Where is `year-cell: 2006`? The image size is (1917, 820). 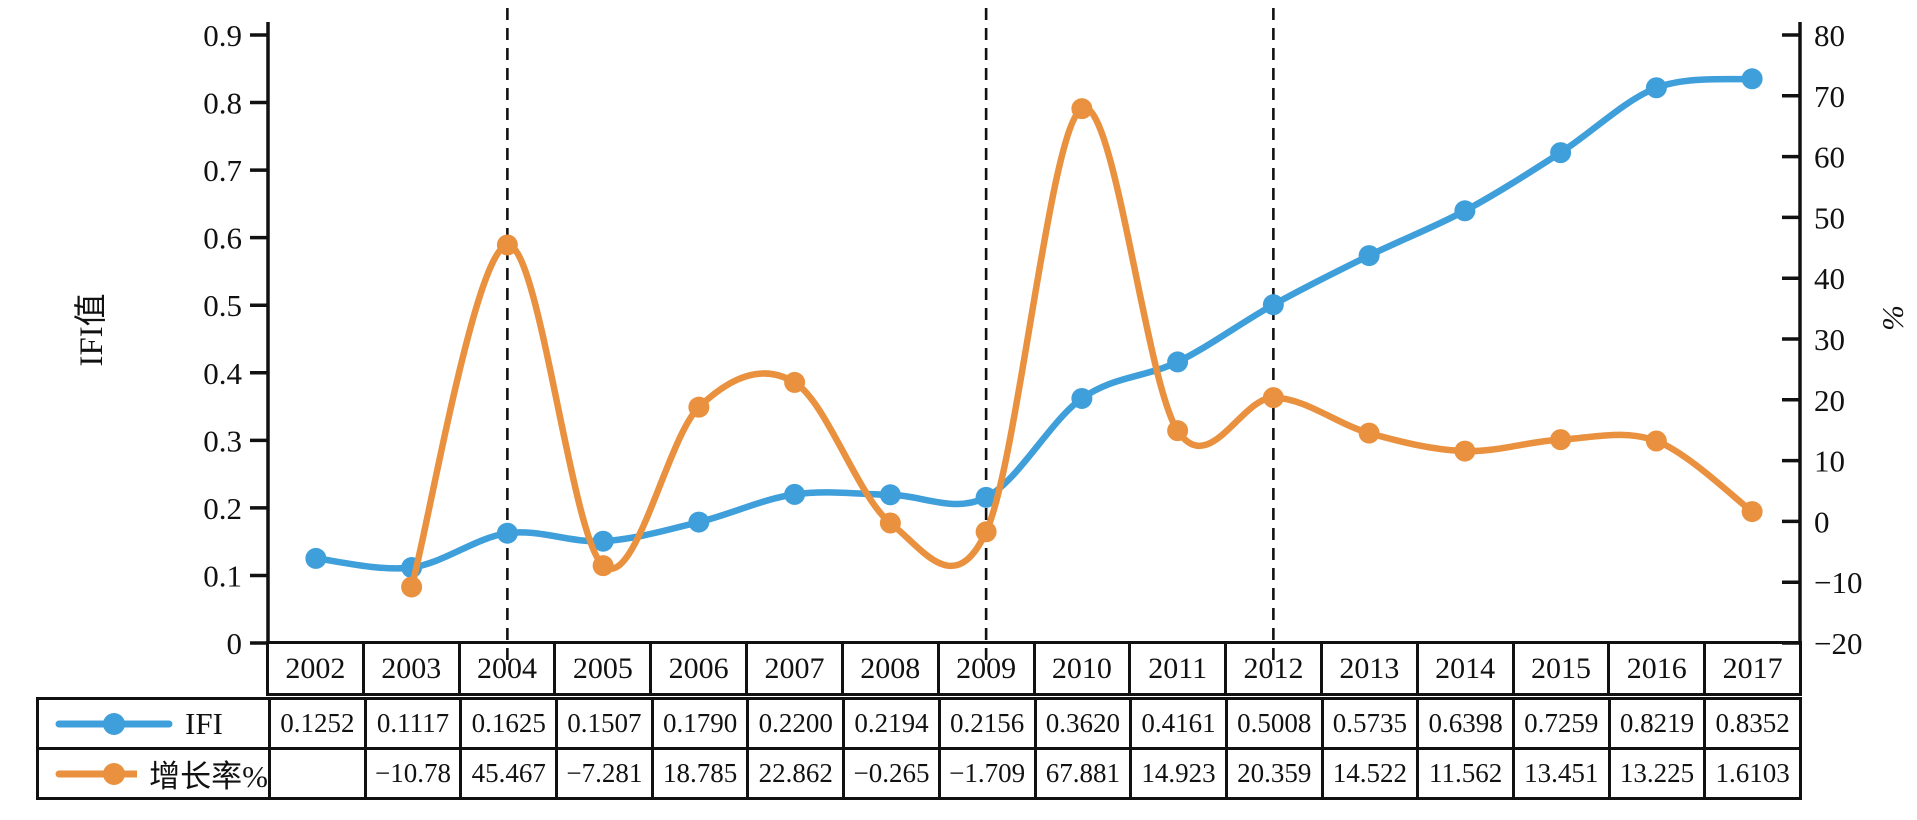
year-cell: 2006 is located at coordinates (699, 668).